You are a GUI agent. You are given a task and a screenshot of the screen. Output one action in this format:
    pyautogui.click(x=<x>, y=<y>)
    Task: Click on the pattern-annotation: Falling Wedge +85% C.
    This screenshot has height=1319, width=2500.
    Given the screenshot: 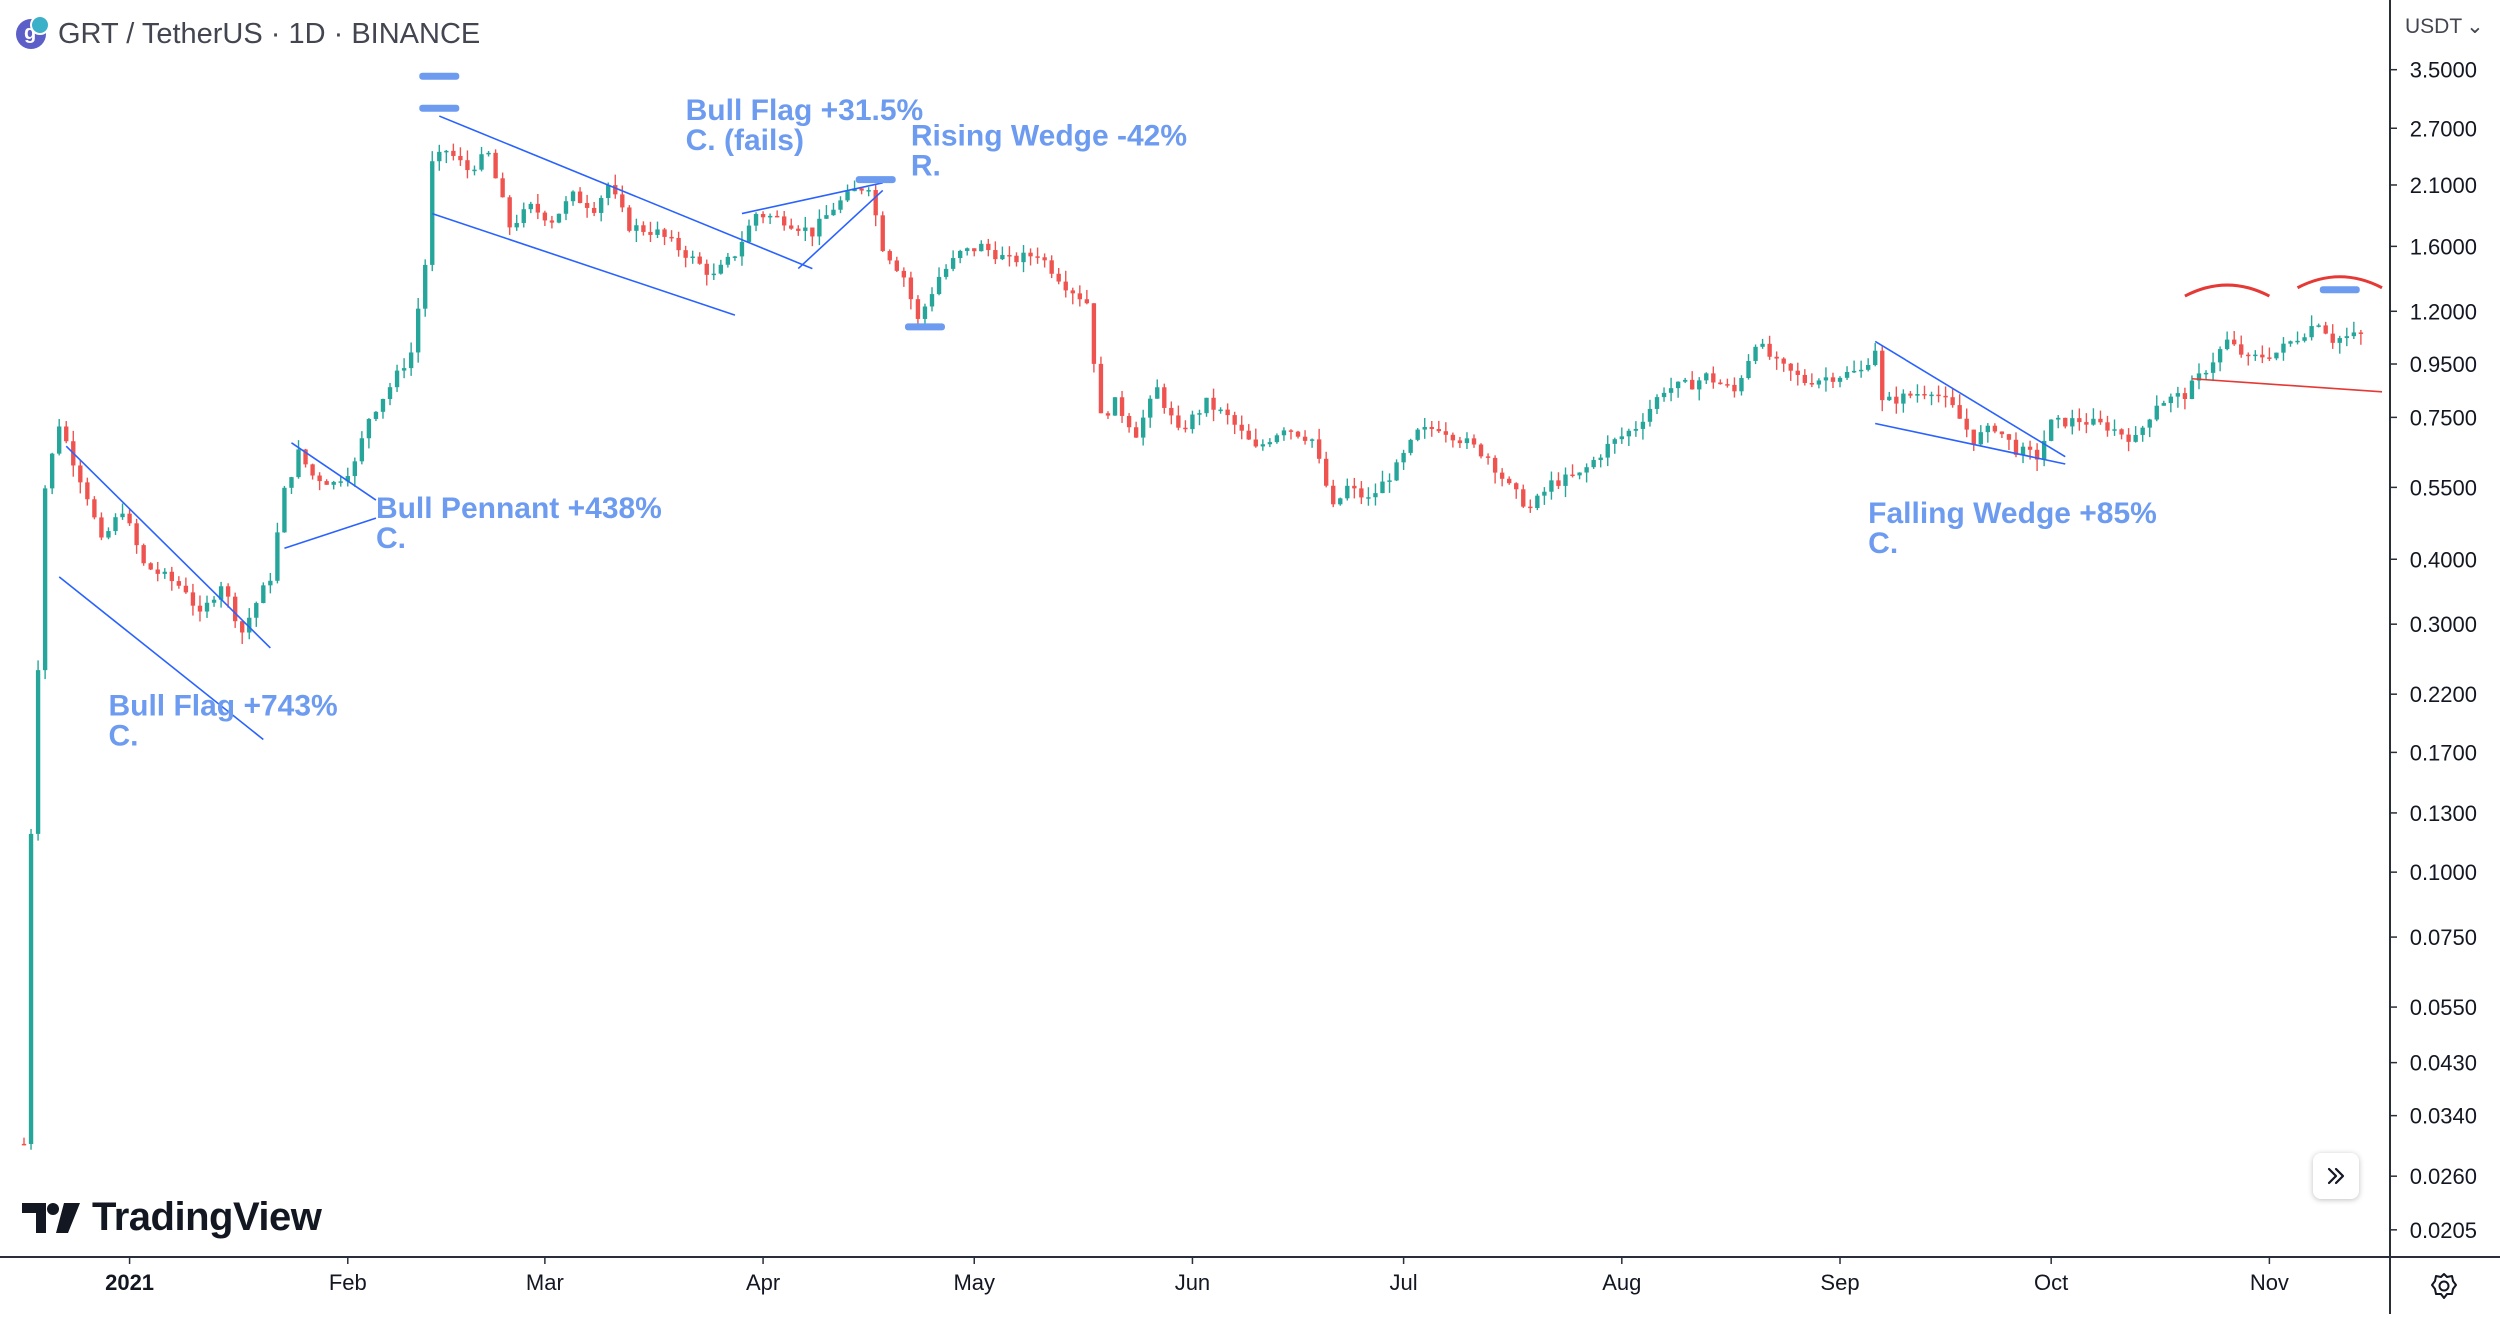 What is the action you would take?
    pyautogui.click(x=2012, y=528)
    